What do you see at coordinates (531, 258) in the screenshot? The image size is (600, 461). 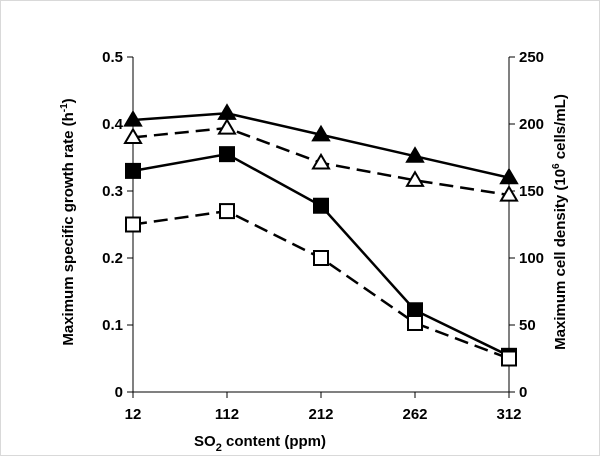 I see `y2-tick-label: 100` at bounding box center [531, 258].